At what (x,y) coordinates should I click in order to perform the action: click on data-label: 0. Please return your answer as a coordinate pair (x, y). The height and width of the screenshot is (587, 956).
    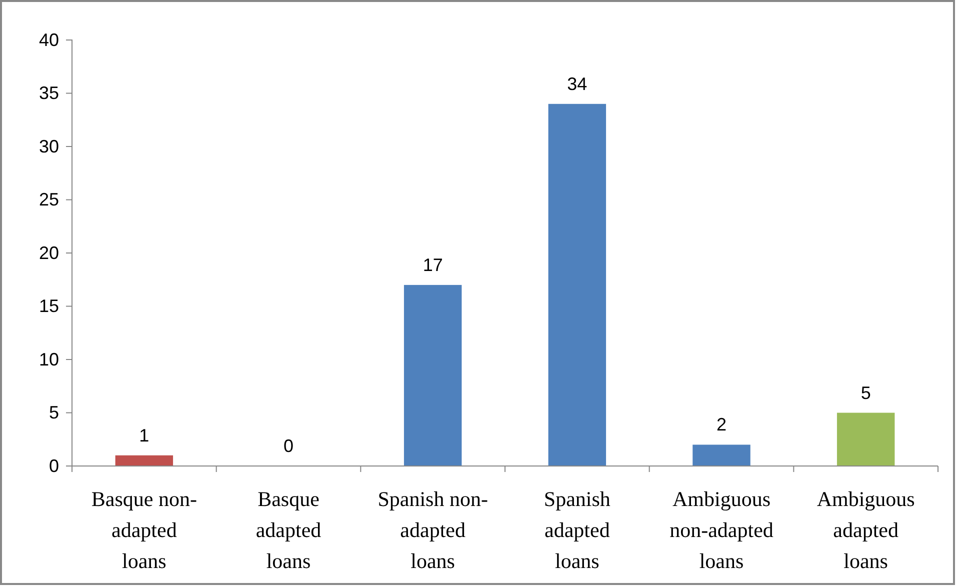
    Looking at the image, I should click on (288, 446).